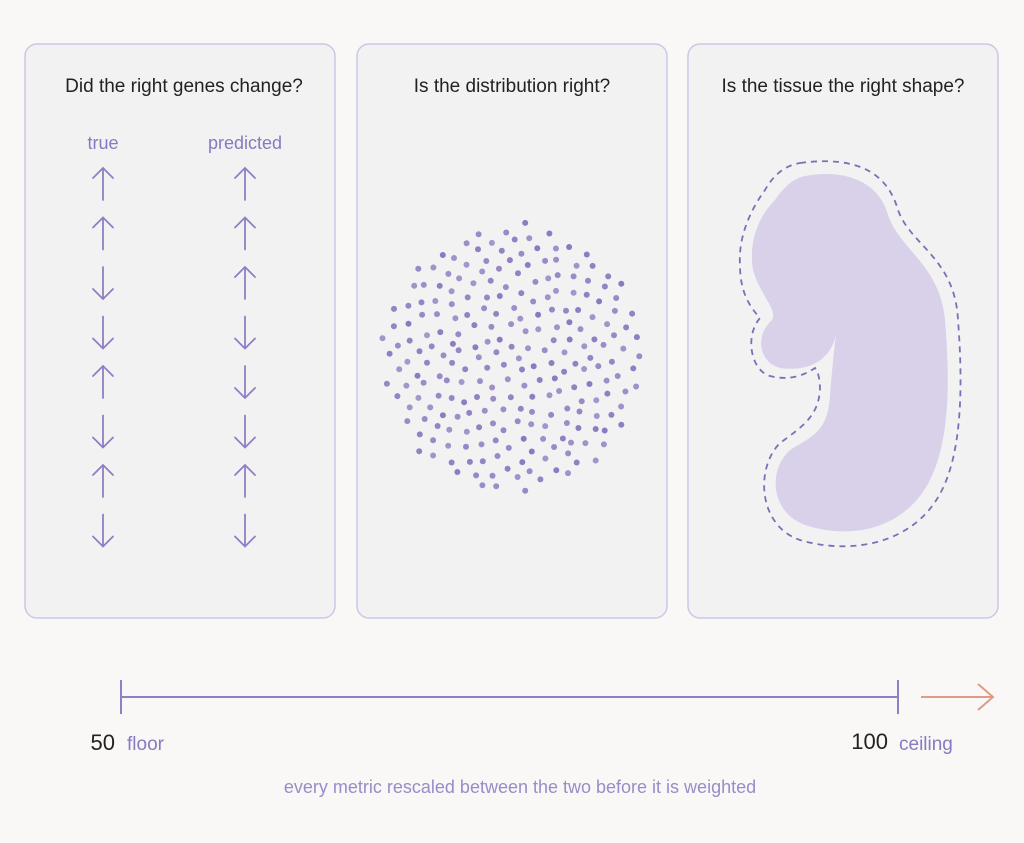  I want to click on scale-low-label: floor, so click(146, 744).